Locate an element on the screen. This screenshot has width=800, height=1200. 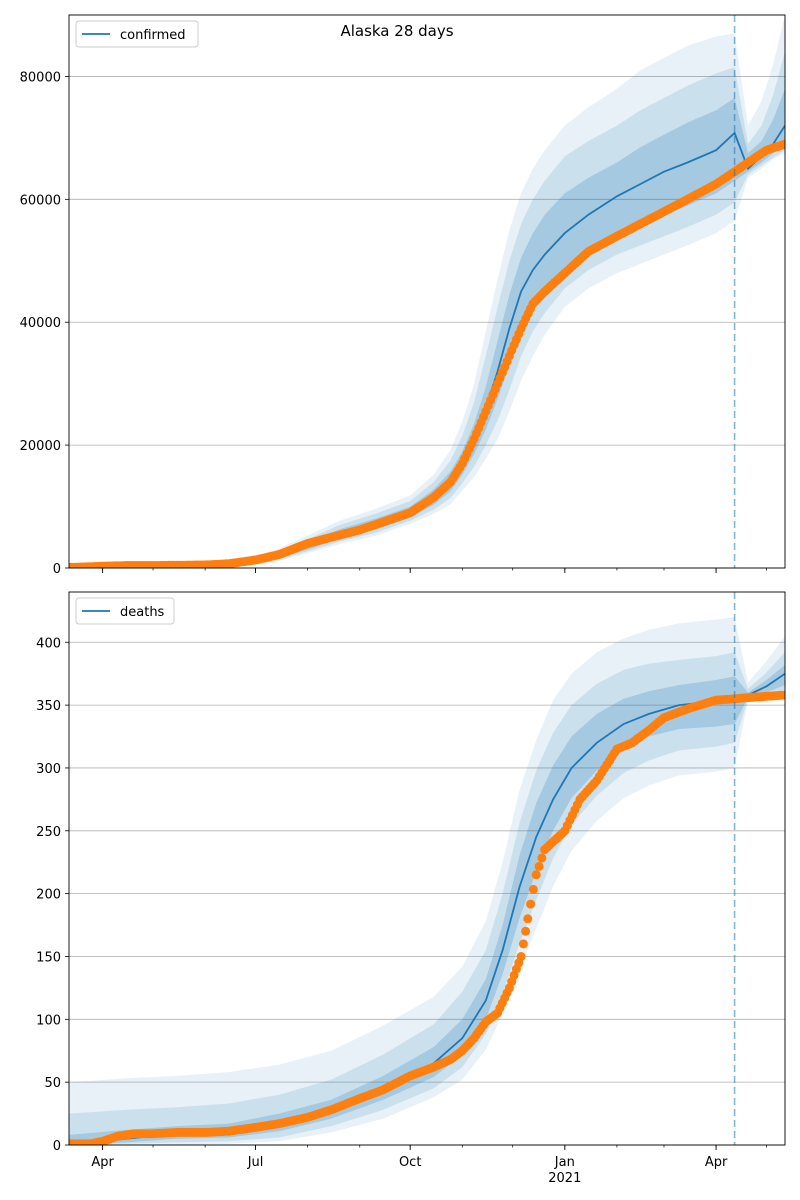
x-tick-label: Oct is located at coordinates (410, 1162).